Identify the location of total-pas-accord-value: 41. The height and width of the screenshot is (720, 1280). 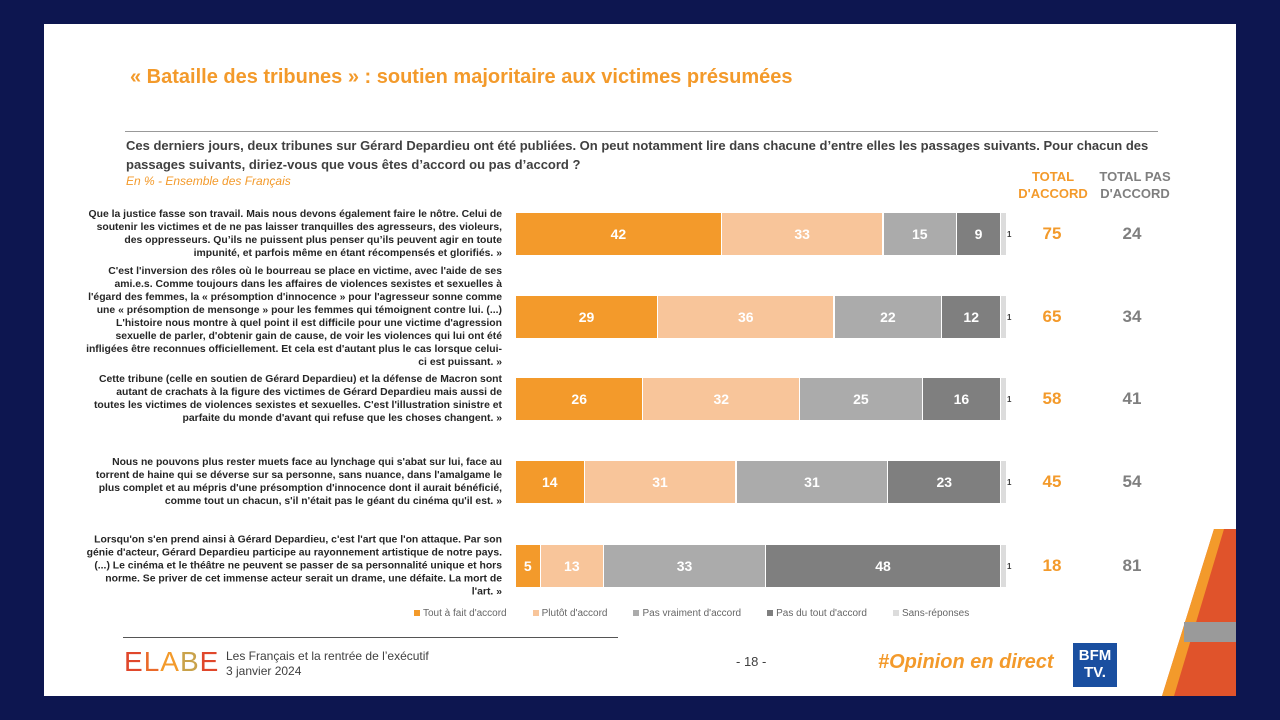
(1132, 398).